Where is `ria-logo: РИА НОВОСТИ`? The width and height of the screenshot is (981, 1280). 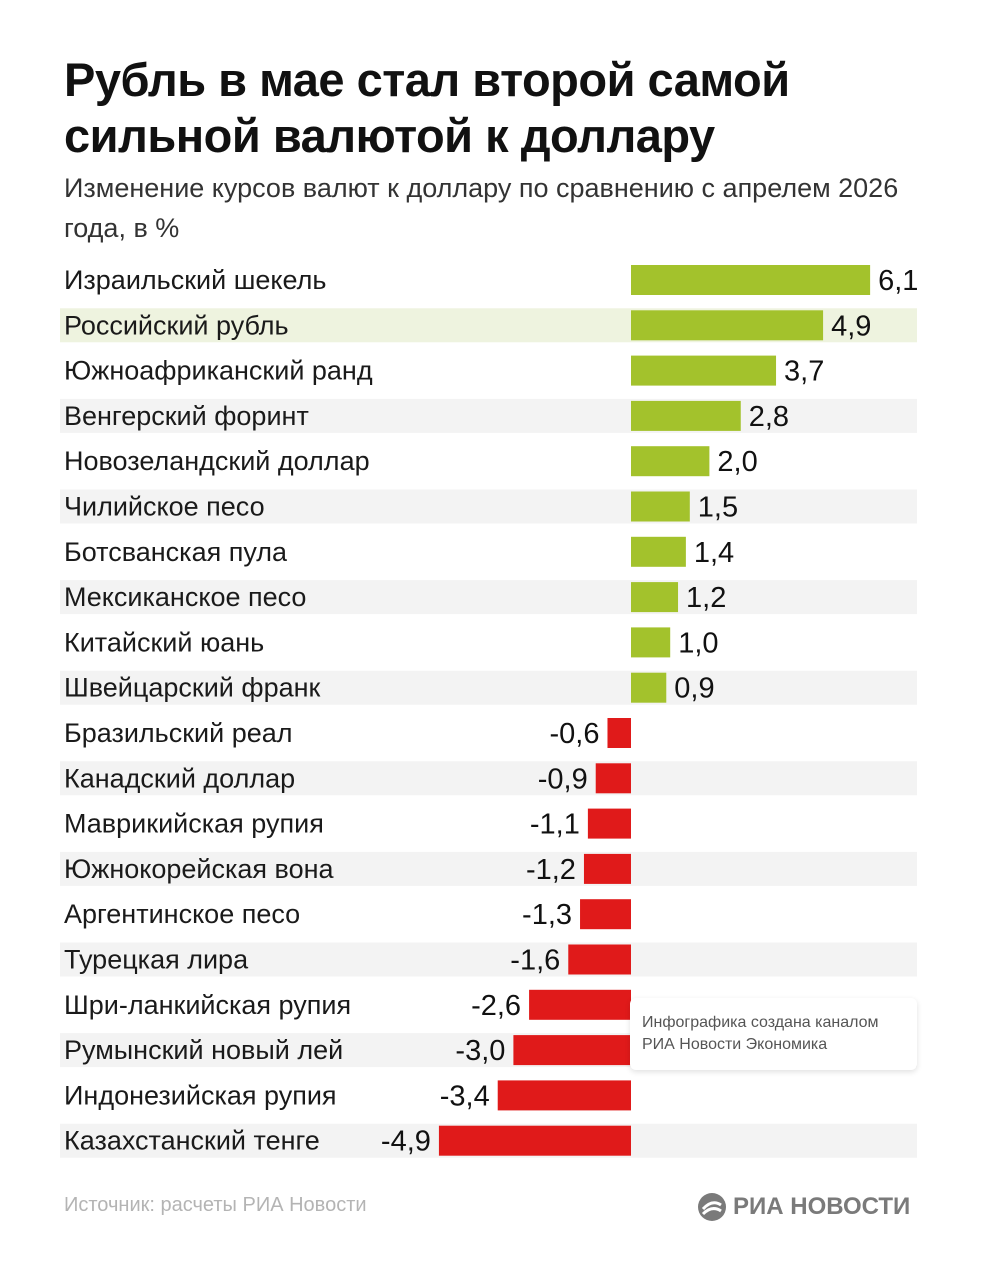 ria-logo: РИА НОВОСТИ is located at coordinates (808, 1207).